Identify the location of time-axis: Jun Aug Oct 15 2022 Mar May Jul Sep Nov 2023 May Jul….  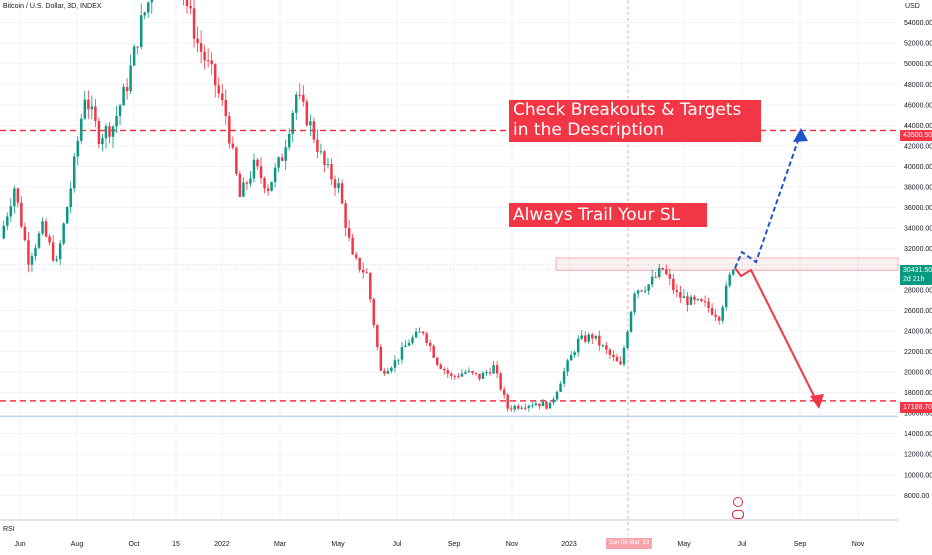
(439, 544).